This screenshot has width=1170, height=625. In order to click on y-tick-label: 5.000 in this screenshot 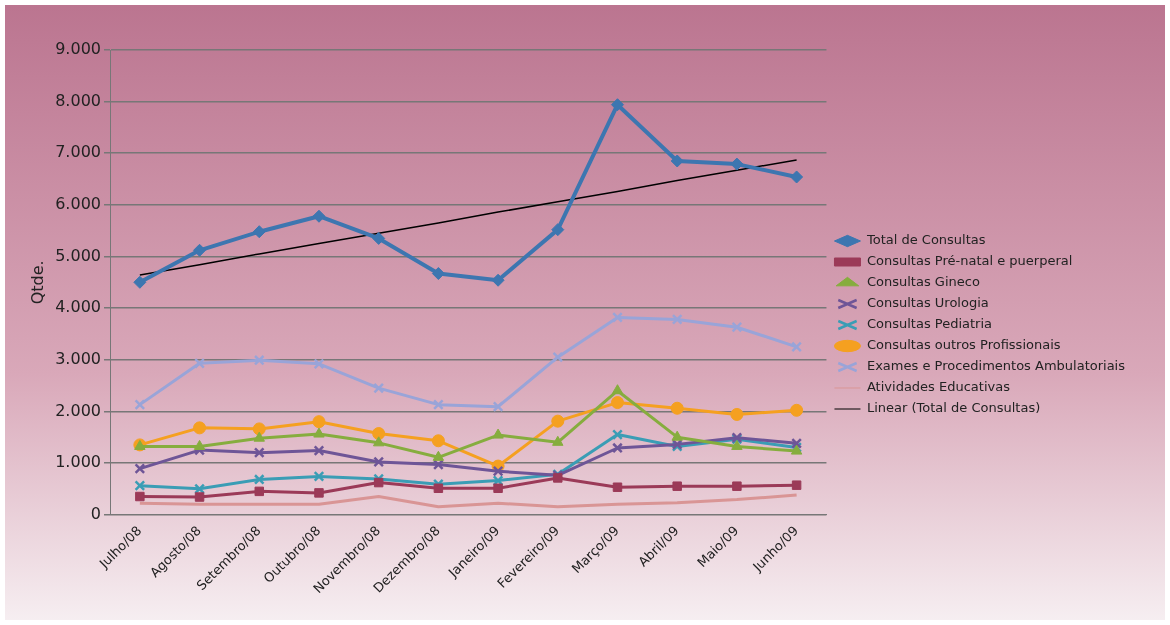, I will do `click(78, 255)`.